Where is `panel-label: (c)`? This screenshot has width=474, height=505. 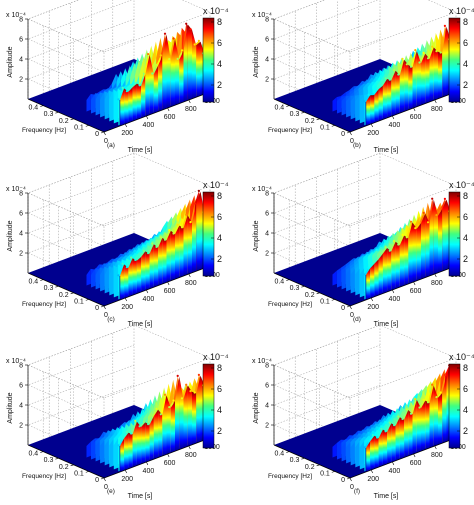
panel-label: (c) is located at coordinates (111, 319).